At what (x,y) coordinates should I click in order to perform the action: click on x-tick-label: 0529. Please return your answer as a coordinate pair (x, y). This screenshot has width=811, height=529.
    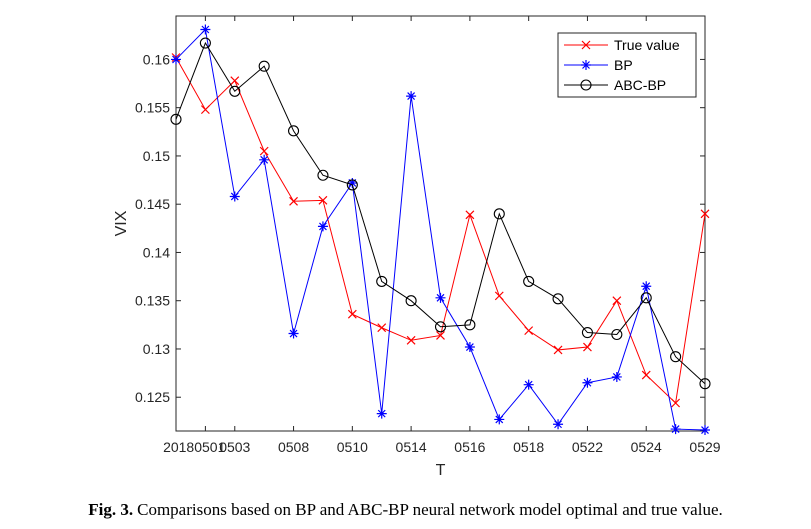
    Looking at the image, I should click on (704, 447).